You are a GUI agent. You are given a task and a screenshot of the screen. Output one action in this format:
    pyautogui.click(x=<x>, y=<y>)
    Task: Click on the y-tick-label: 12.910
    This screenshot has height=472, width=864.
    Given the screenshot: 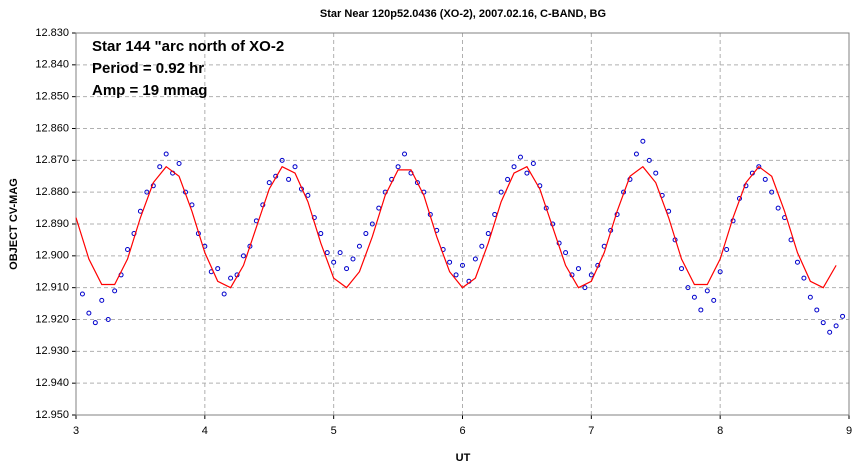 What is the action you would take?
    pyautogui.click(x=52, y=288)
    